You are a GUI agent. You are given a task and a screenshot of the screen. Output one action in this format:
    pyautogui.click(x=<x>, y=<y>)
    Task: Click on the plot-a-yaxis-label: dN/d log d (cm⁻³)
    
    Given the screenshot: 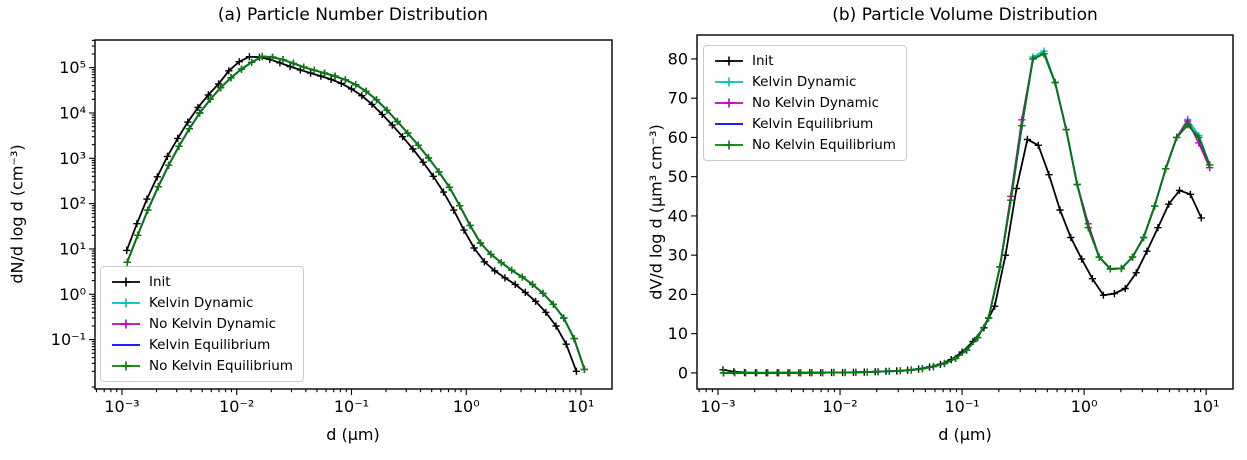 What is the action you would take?
    pyautogui.click(x=17, y=214)
    